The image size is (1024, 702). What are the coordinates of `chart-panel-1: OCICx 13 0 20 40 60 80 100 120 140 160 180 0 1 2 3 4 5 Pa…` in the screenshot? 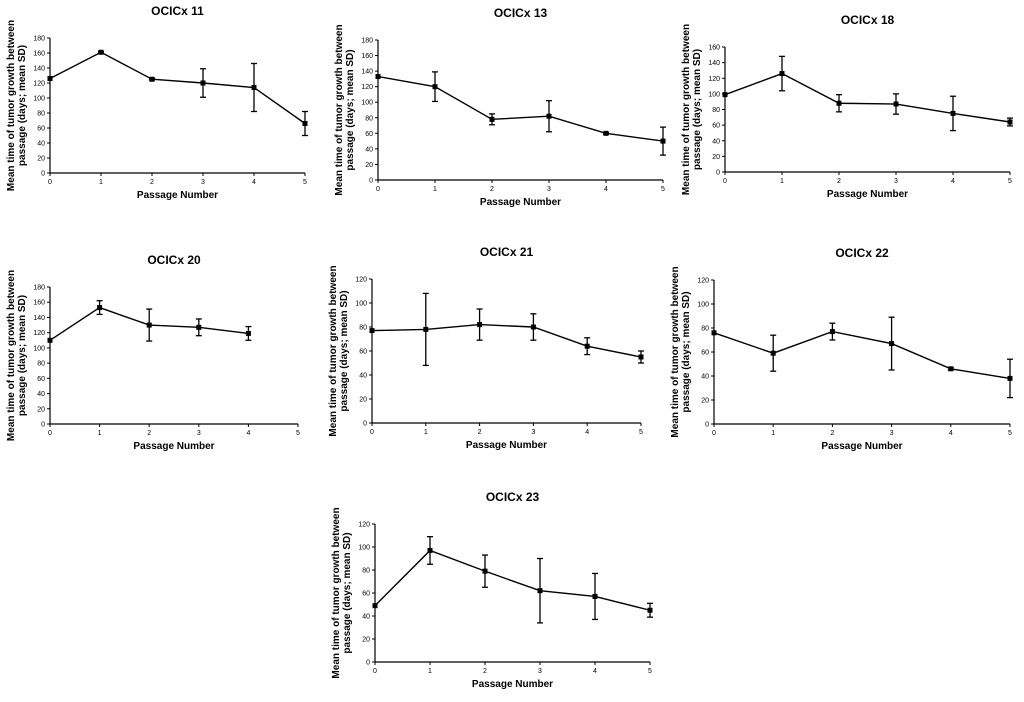 It's located at (500, 107).